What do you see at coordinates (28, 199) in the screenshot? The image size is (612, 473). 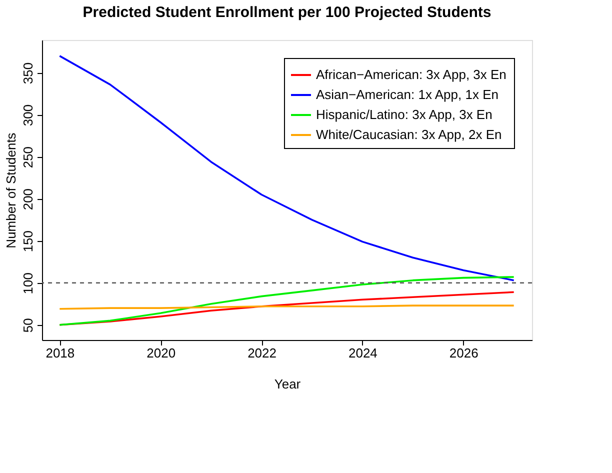 I see `y-tick-label: 200` at bounding box center [28, 199].